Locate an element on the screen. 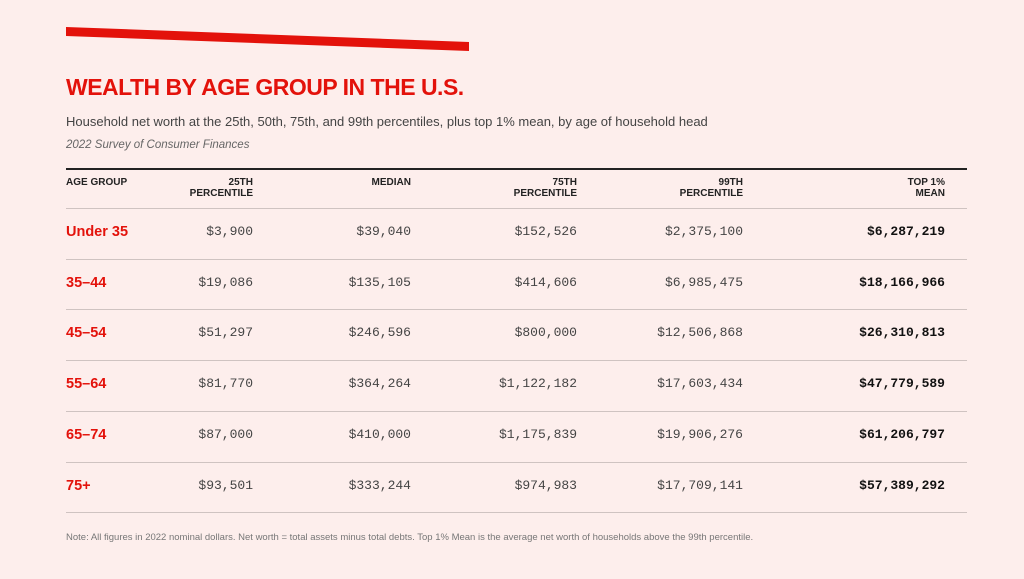 This screenshot has height=579, width=1024. column-header: 99TH PERCENTILE is located at coordinates (711, 188).